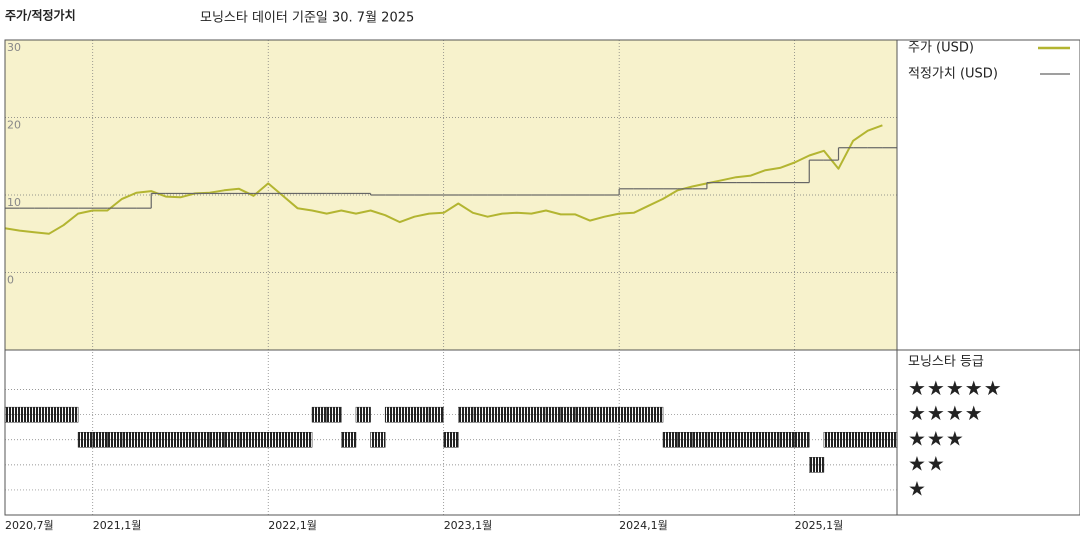 This screenshot has height=540, width=1080. Describe the element at coordinates (10, 280) in the screenshot. I see `y-tick-label: 0` at that location.